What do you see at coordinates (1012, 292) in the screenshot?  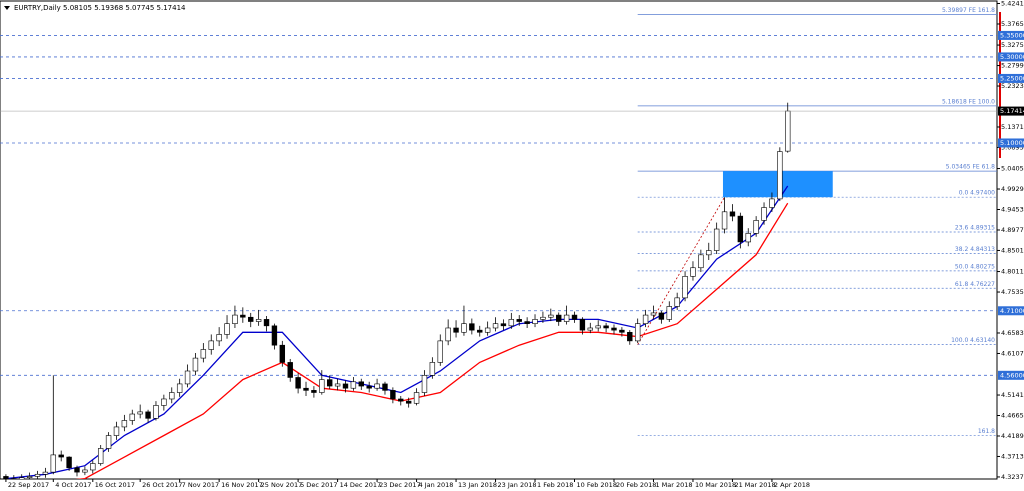 I see `y-tick-label: 4.75358` at bounding box center [1012, 292].